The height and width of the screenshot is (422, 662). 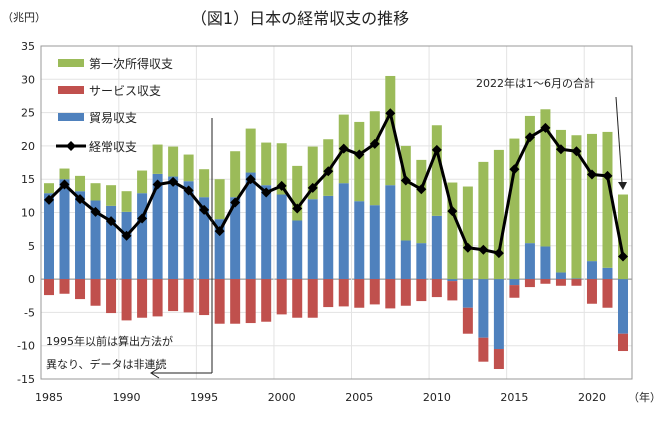 I want to click on y-tick-label: 25, so click(x=28, y=113).